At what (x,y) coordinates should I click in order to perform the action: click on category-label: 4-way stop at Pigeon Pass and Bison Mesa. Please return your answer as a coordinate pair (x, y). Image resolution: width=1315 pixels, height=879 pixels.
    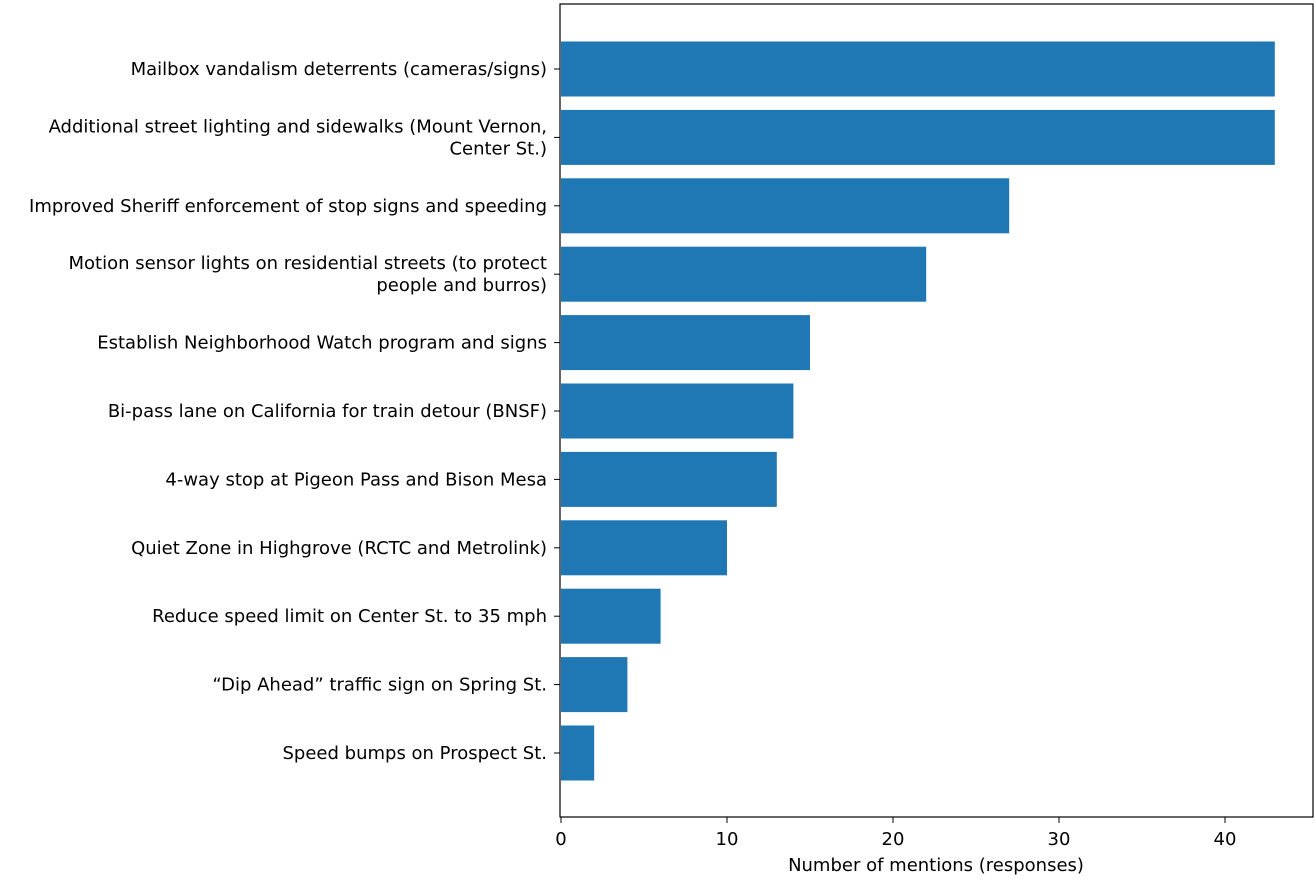
    Looking at the image, I should click on (356, 479).